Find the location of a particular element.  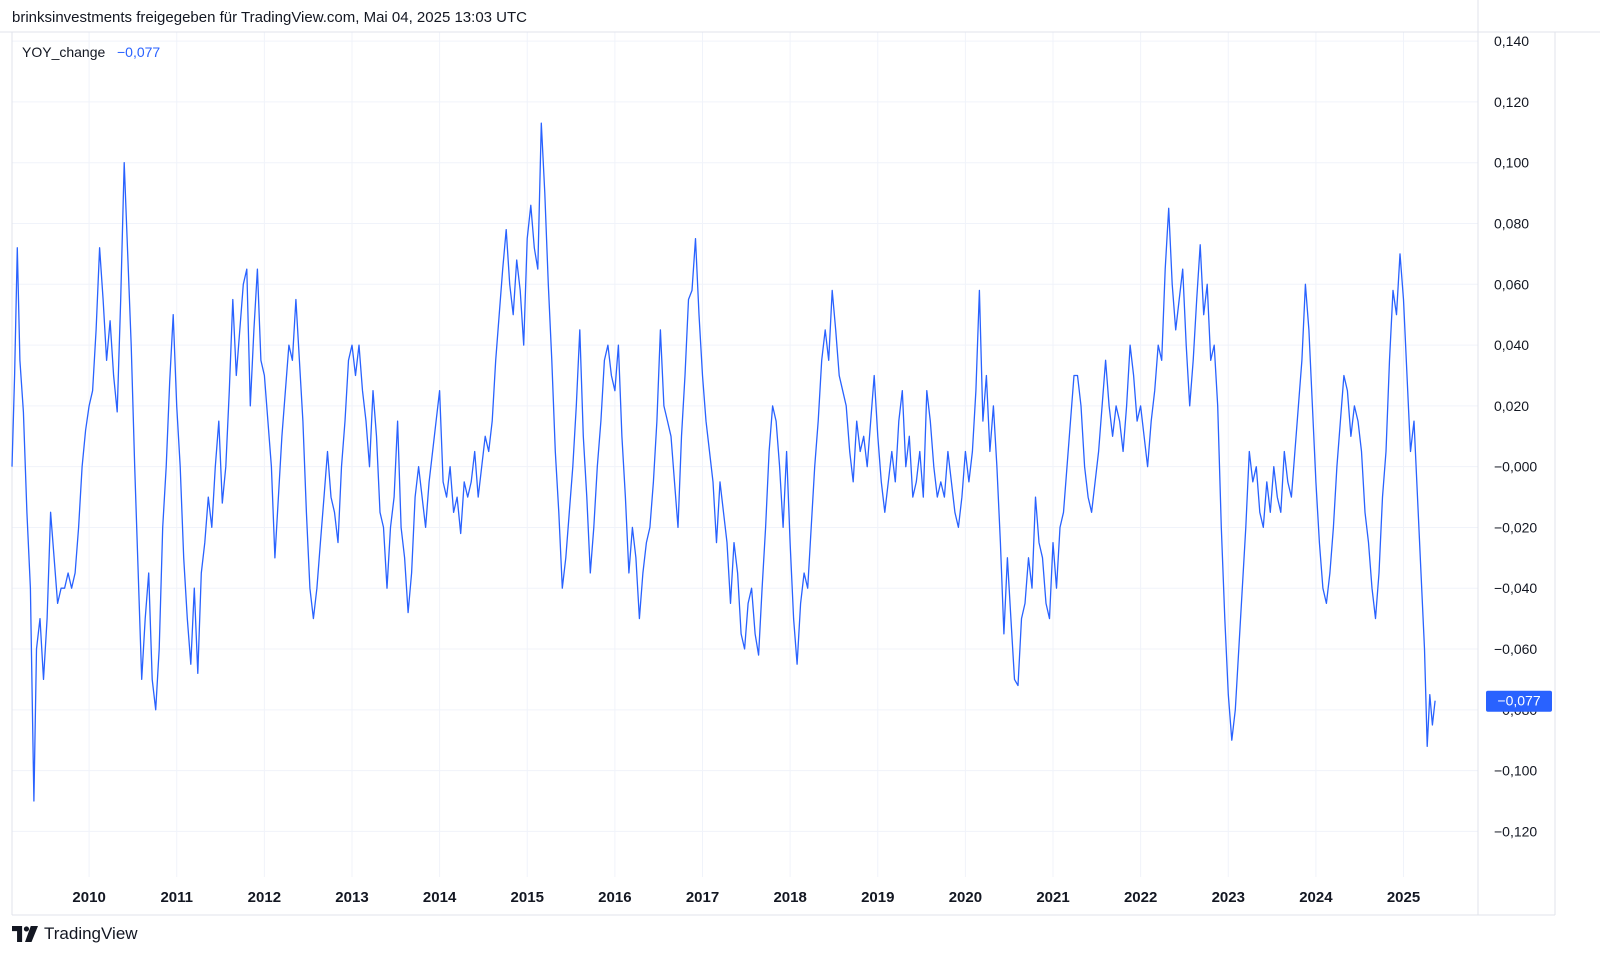

x-tick-label: 2025 is located at coordinates (1403, 897).